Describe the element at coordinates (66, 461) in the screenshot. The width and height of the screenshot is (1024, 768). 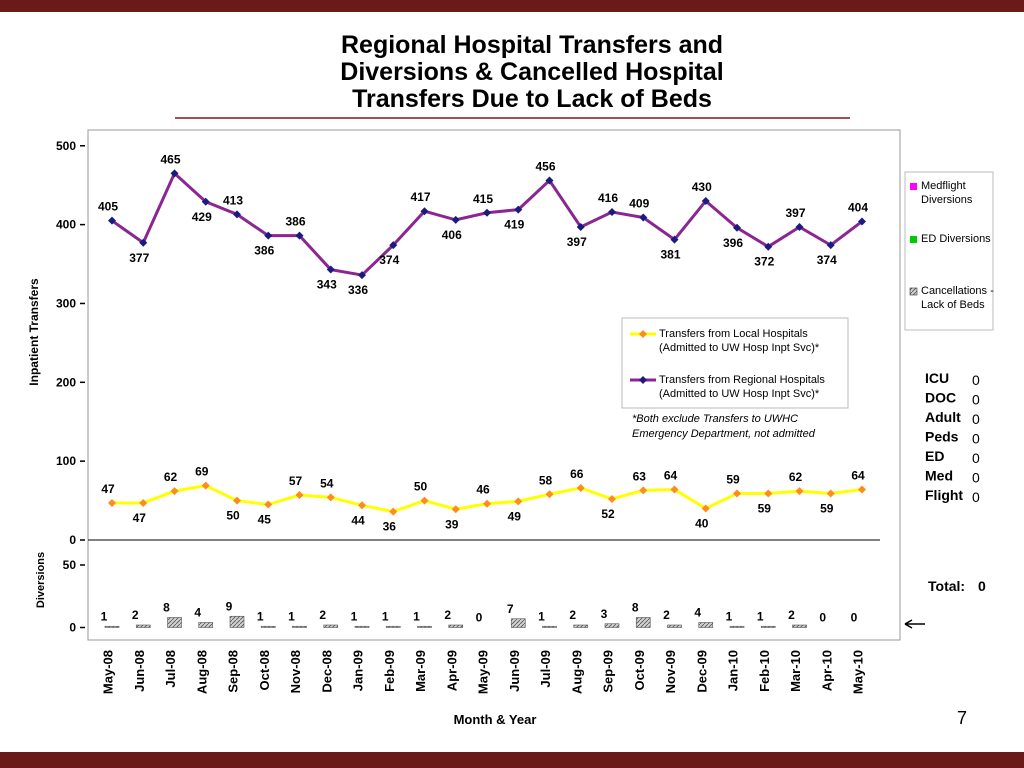
I see `y-tick-label: 100` at that location.